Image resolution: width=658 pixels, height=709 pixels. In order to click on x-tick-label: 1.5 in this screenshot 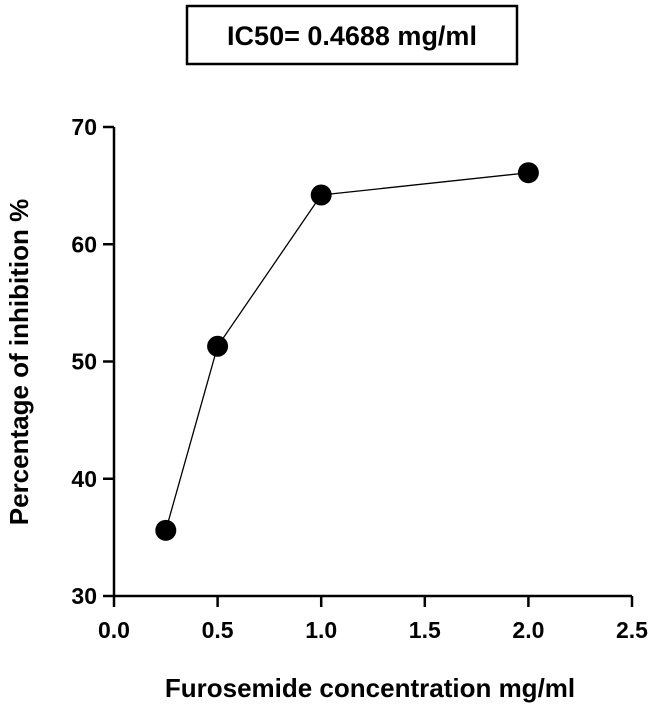, I will do `click(425, 630)`.